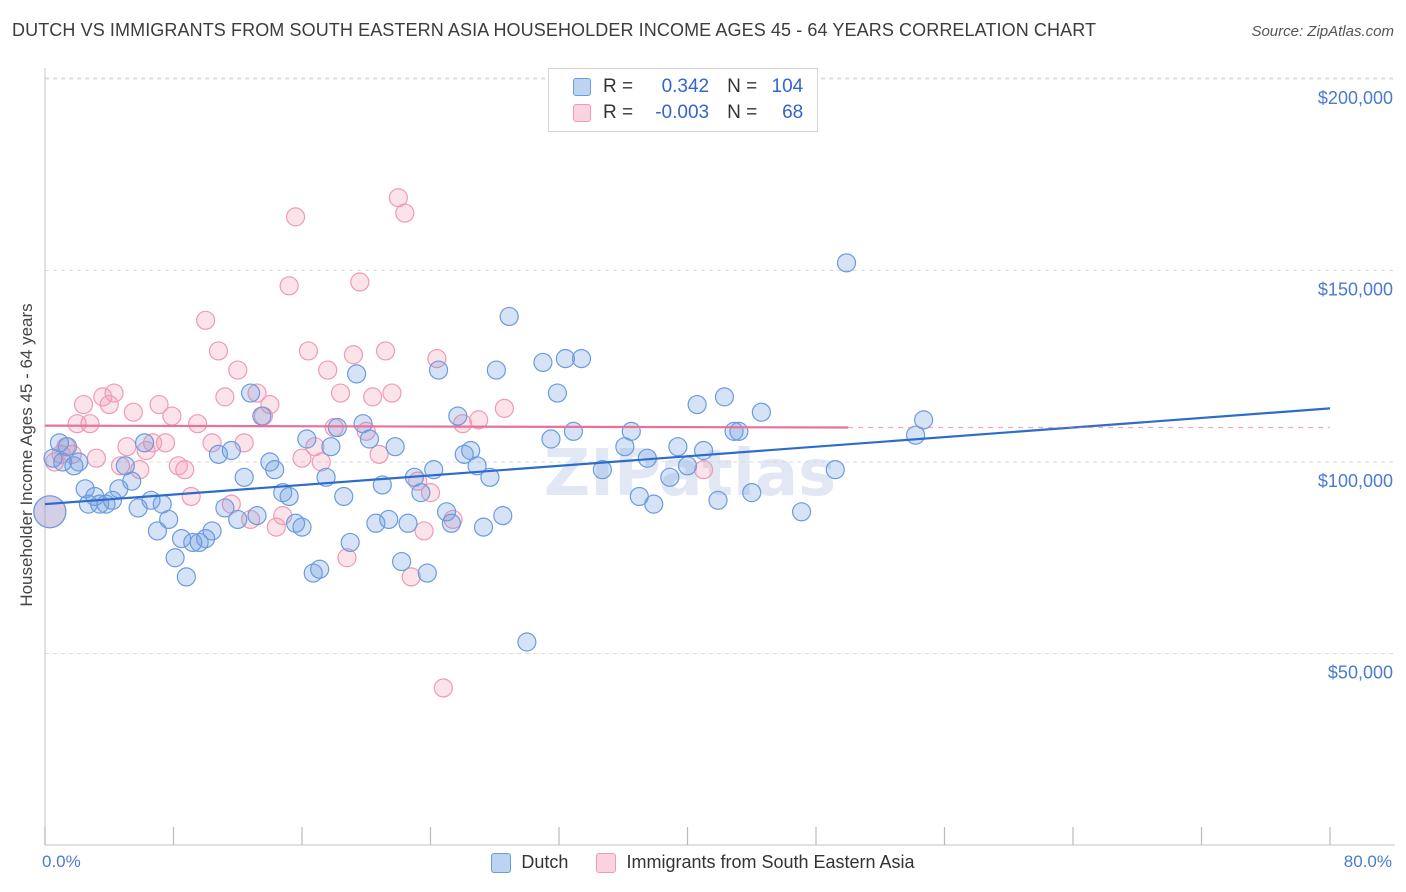 The width and height of the screenshot is (1406, 892). Describe the element at coordinates (787, 86) in the screenshot. I see `n-value: 104` at that location.